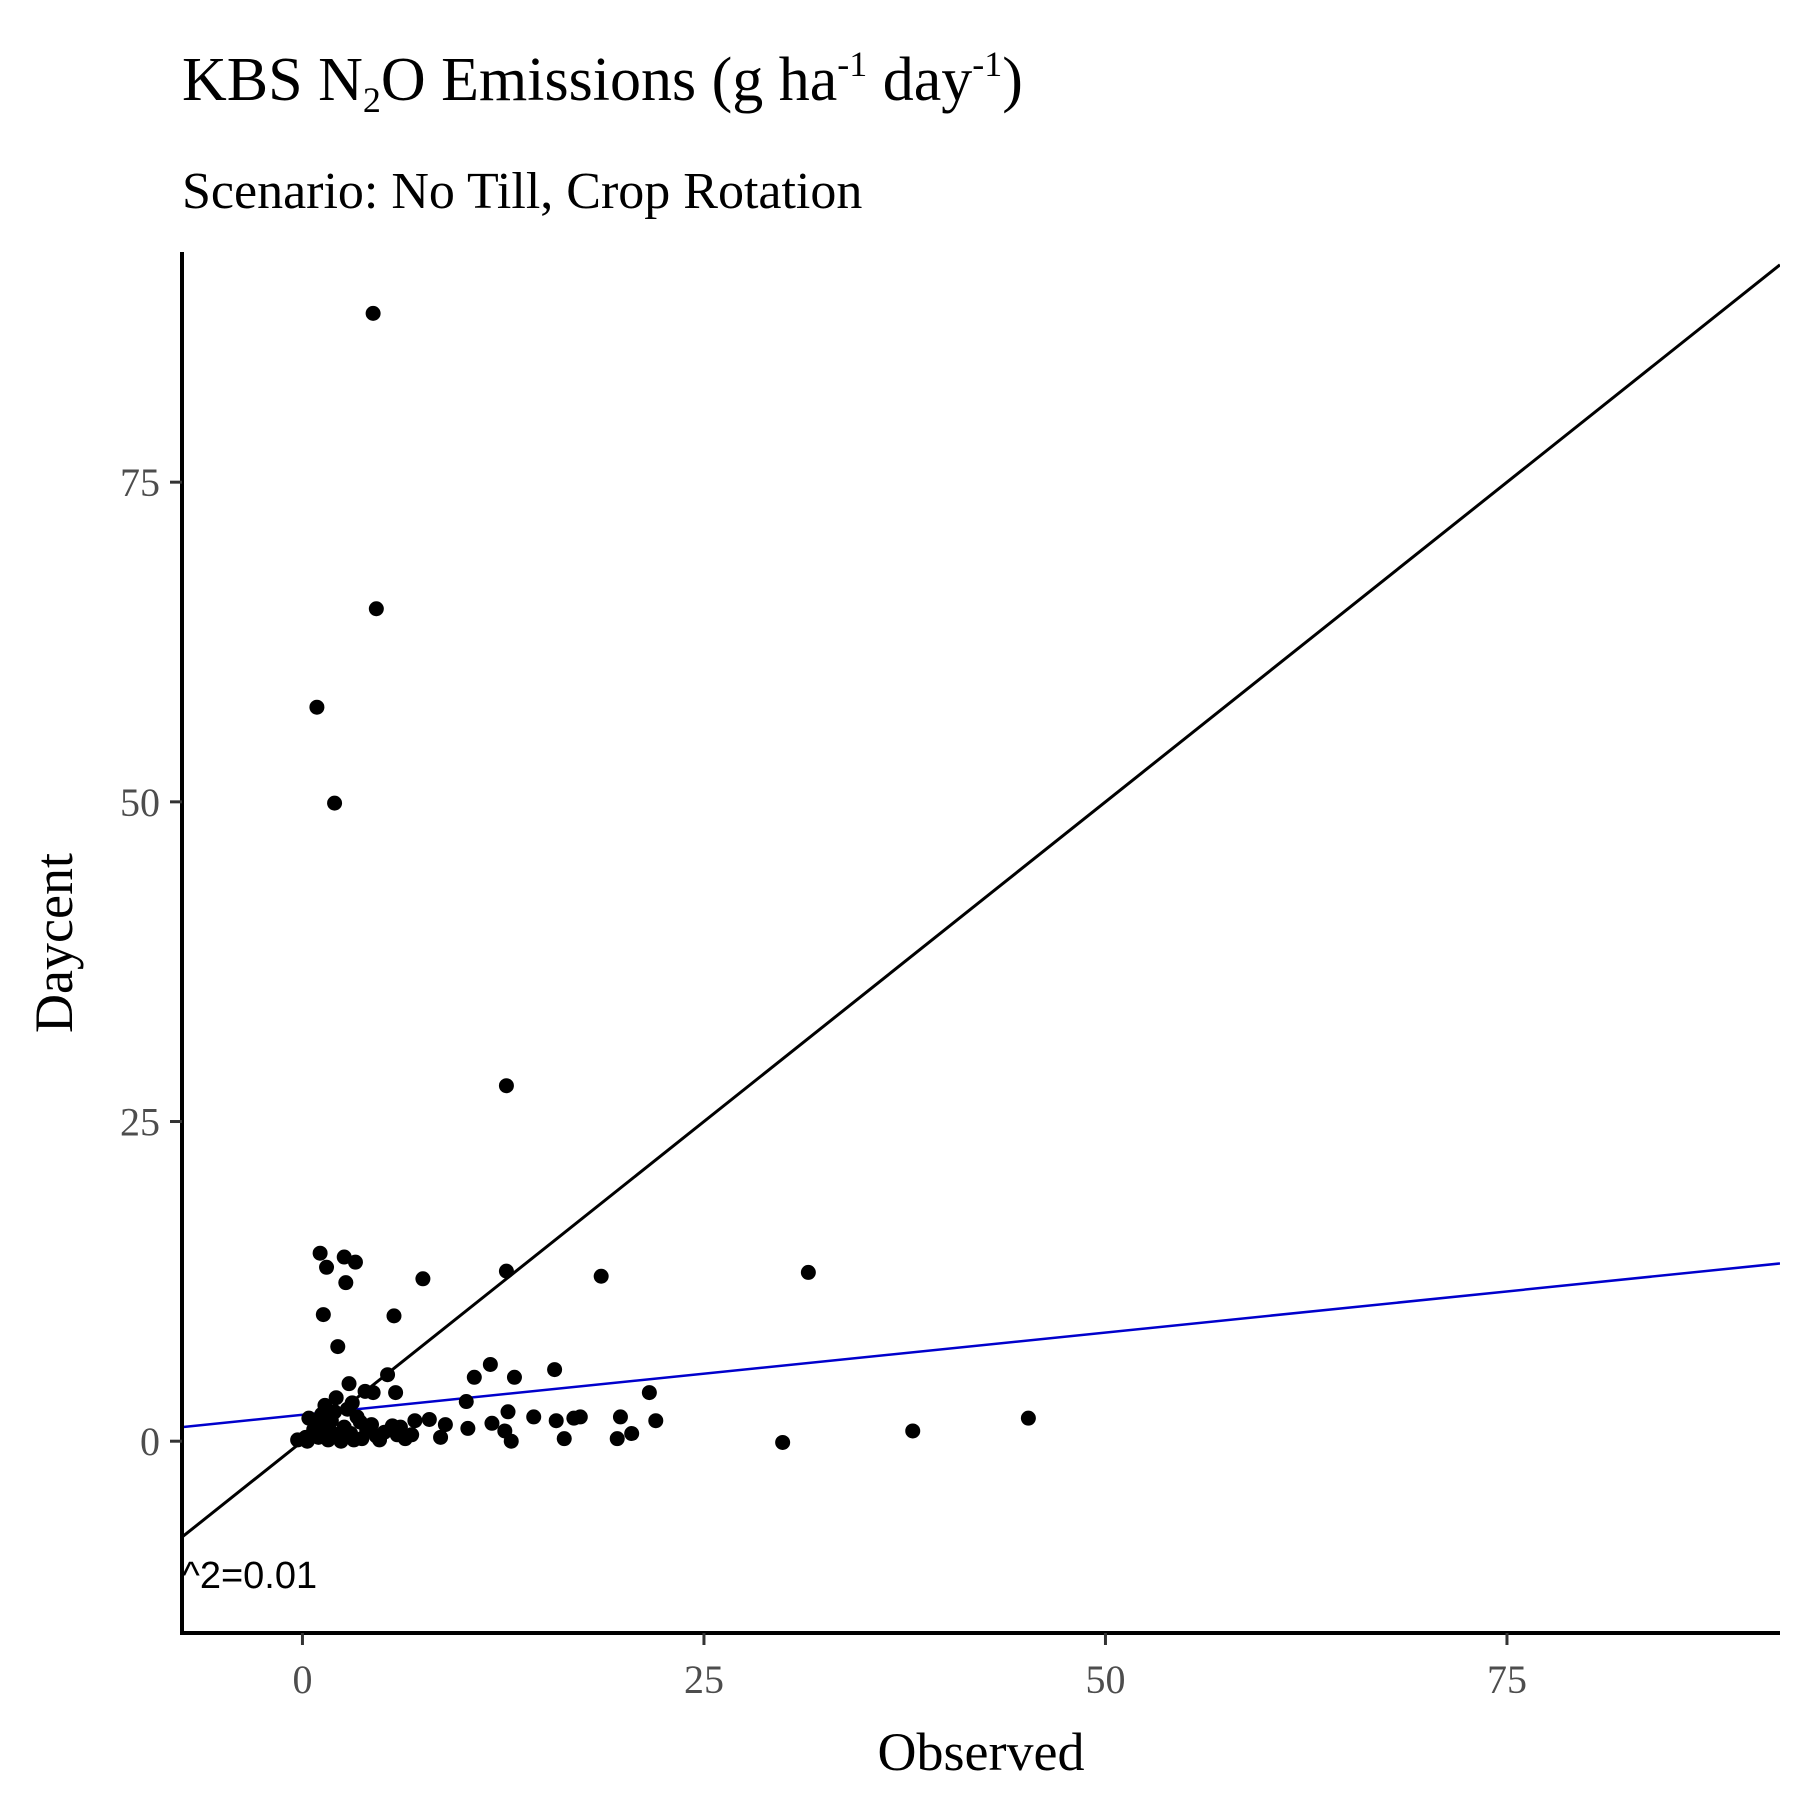  I want to click on regression-line, so click(981, 1345).